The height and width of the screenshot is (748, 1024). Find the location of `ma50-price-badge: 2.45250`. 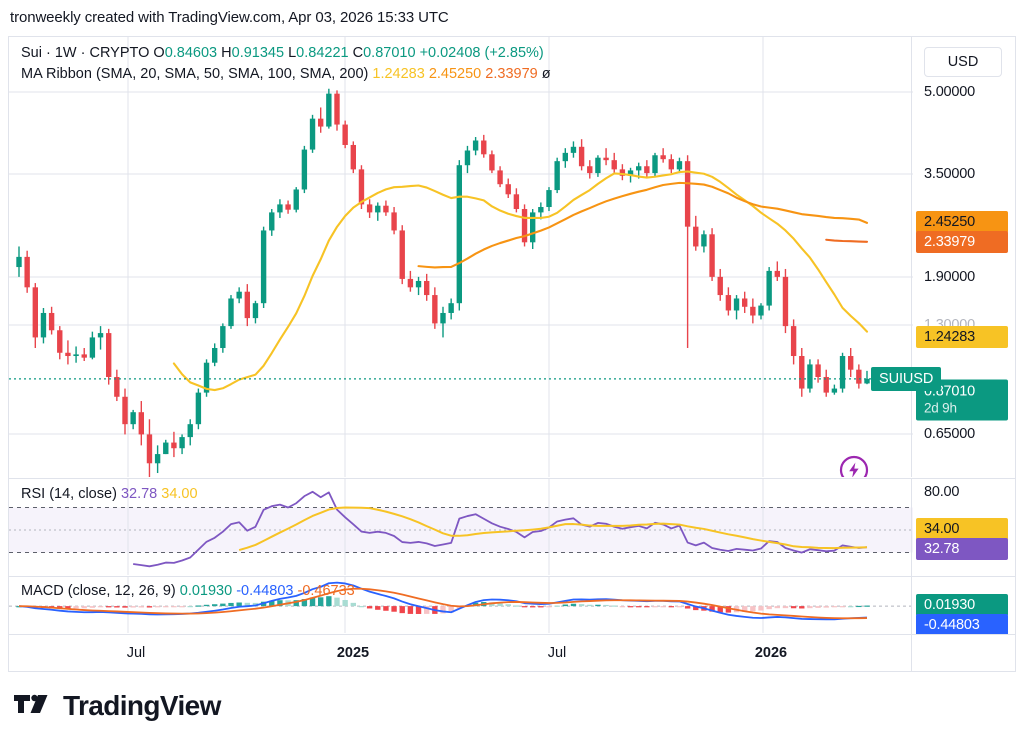

ma50-price-badge: 2.45250 is located at coordinates (962, 222).